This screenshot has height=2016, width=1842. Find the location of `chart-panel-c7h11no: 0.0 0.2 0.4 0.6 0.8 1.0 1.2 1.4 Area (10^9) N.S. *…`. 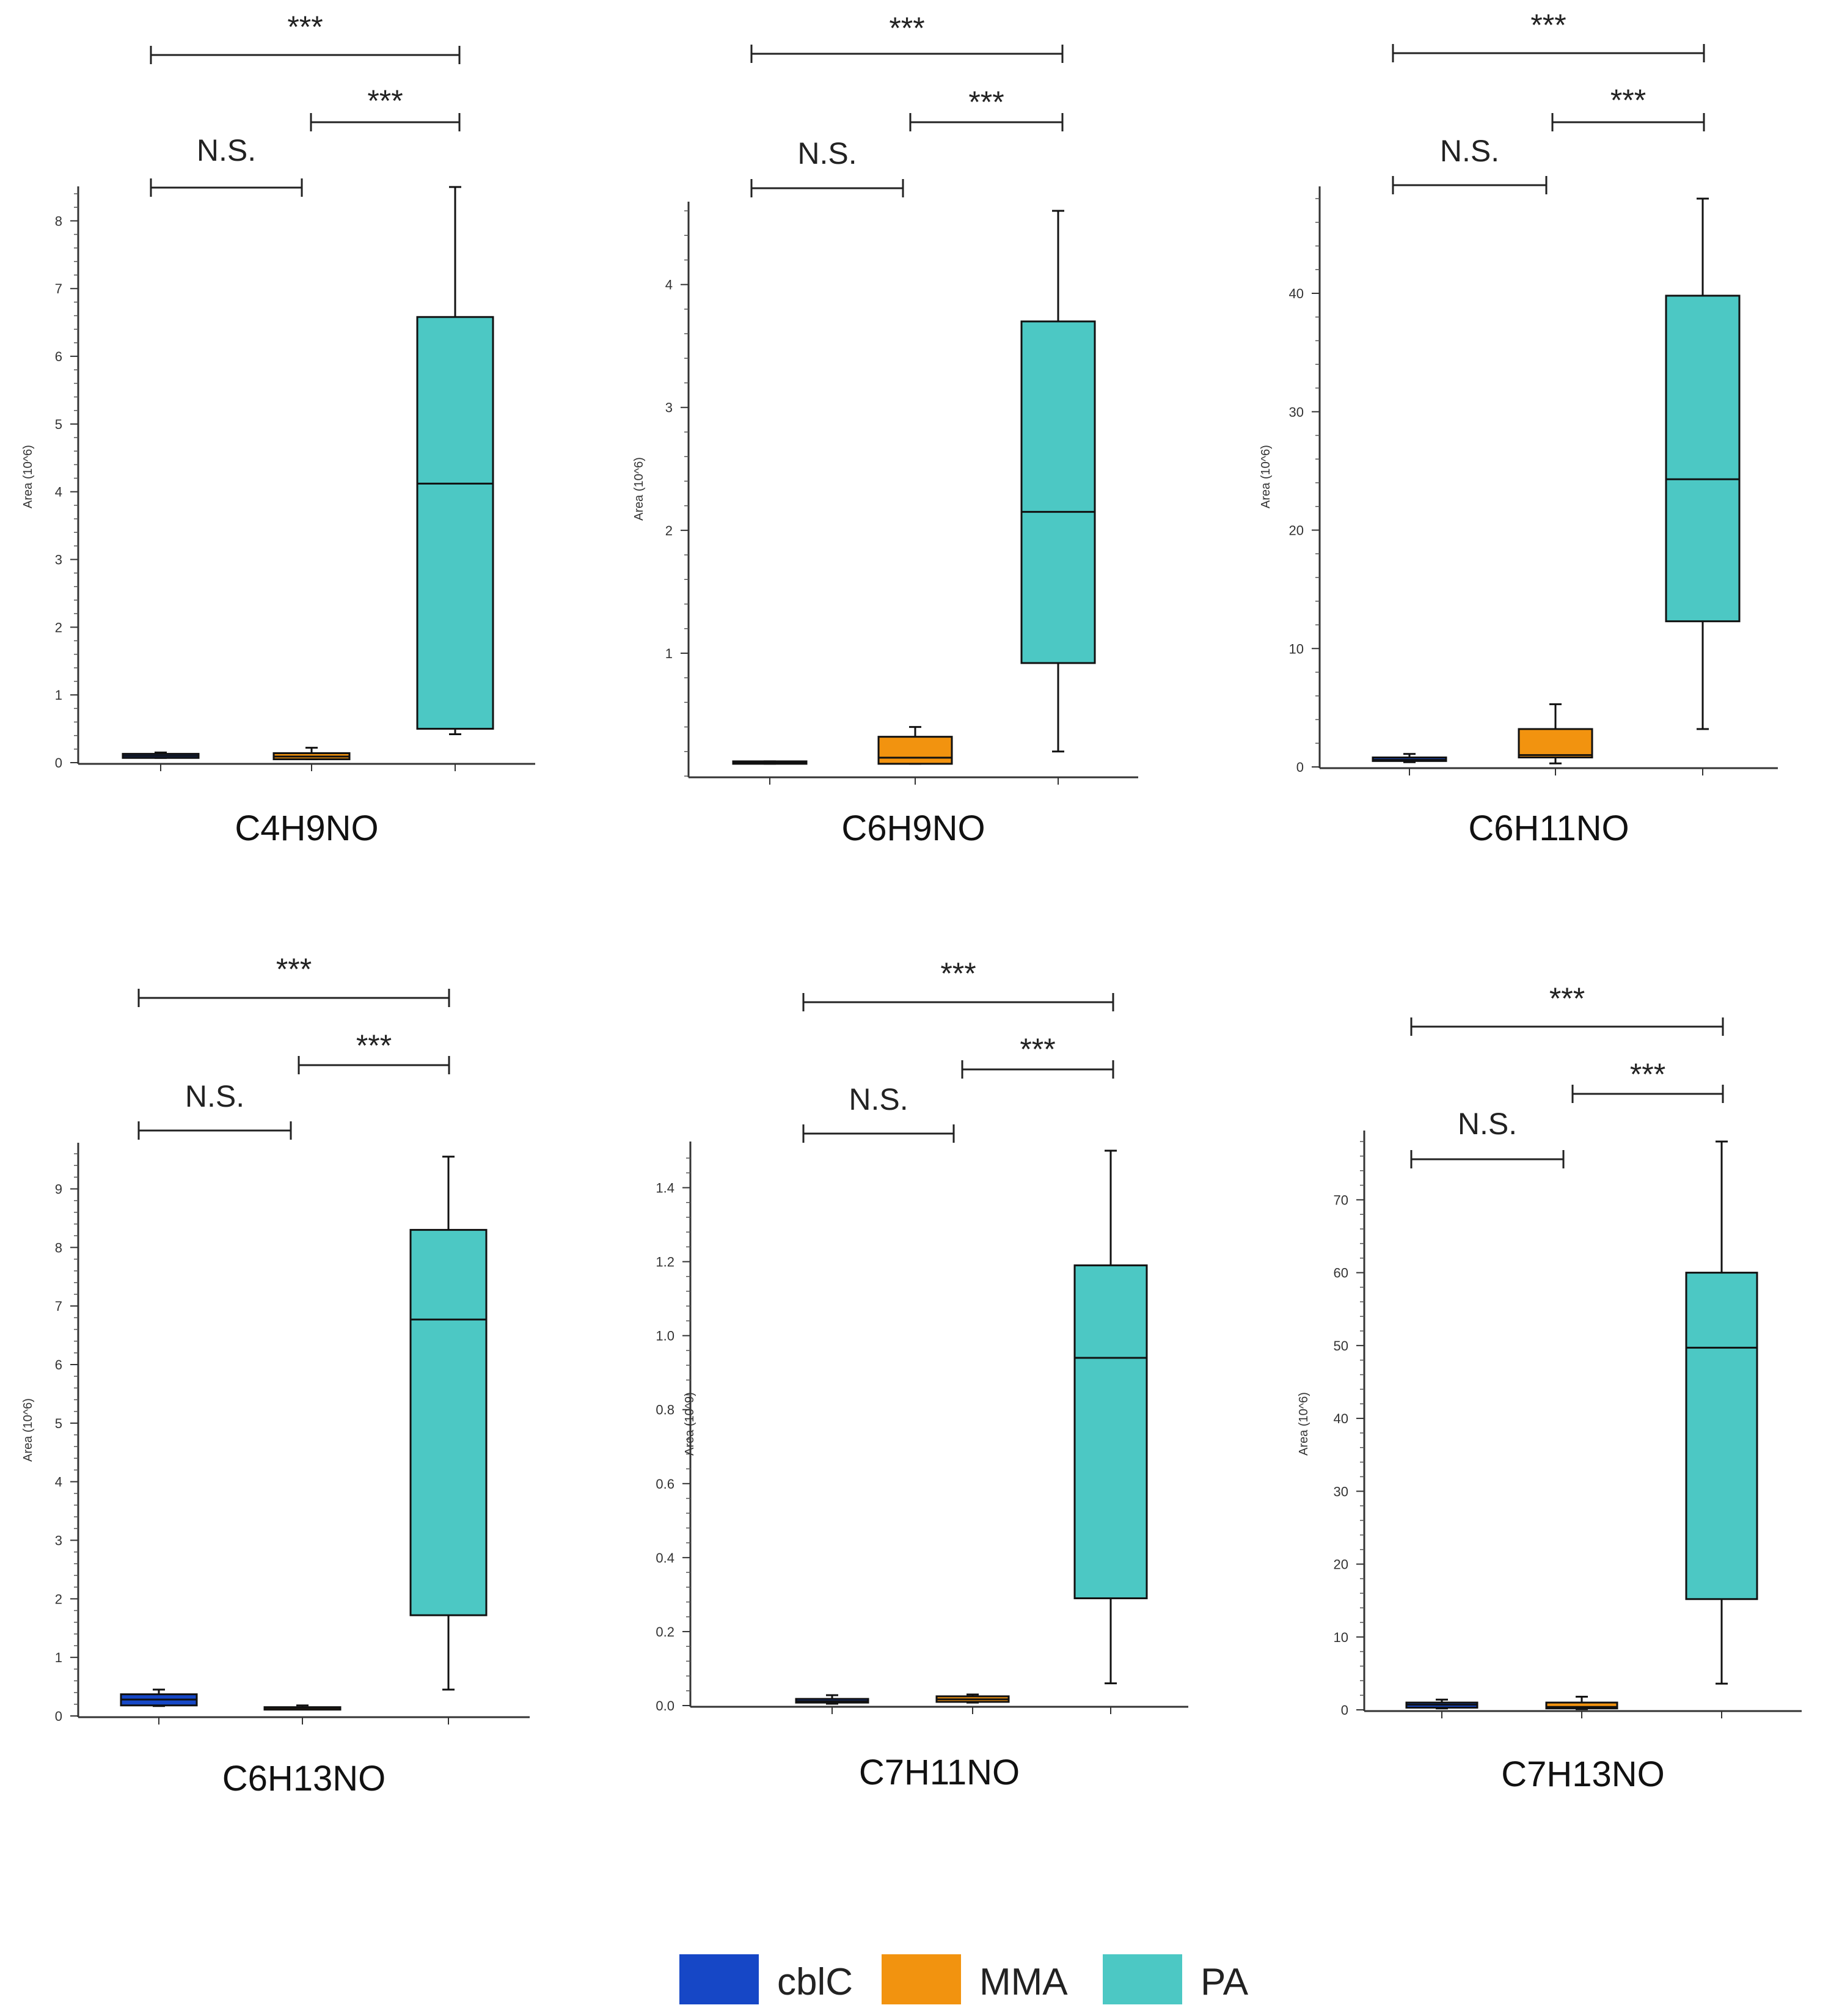

chart-panel-c7h11no: 0.0 0.2 0.4 0.6 0.8 1.0 1.2 1.4 Area (10^9) N.S. *… is located at coordinates (922, 1374).